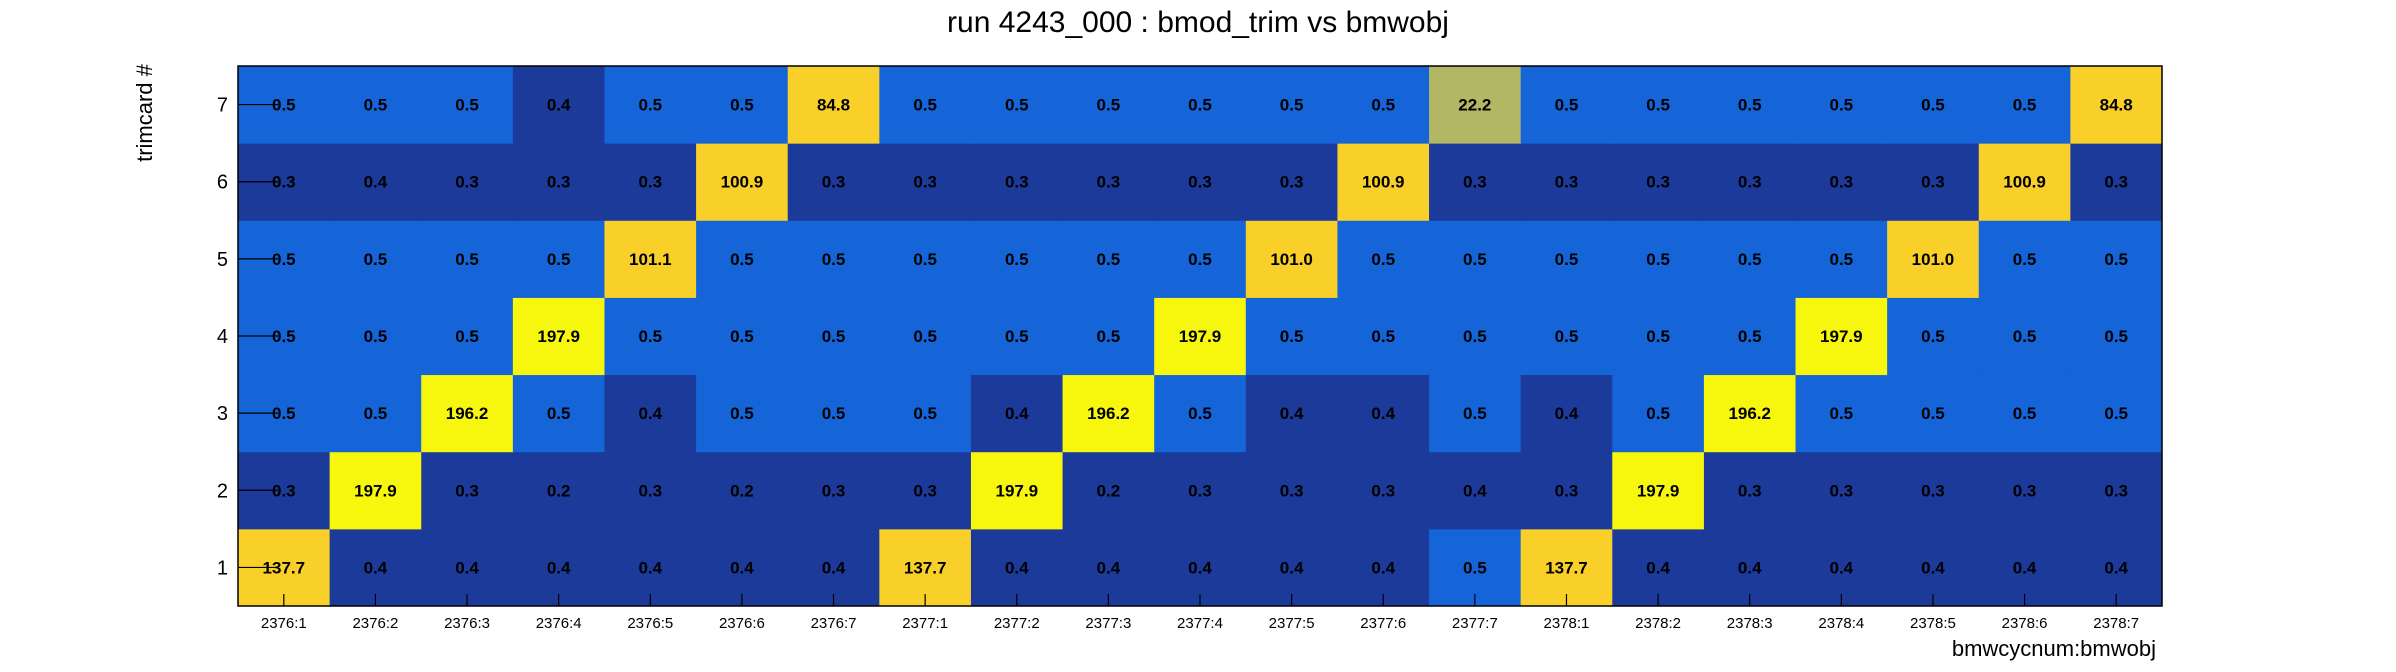 The width and height of the screenshot is (2396, 672). I want to click on y-tick-label: 7, so click(222, 106).